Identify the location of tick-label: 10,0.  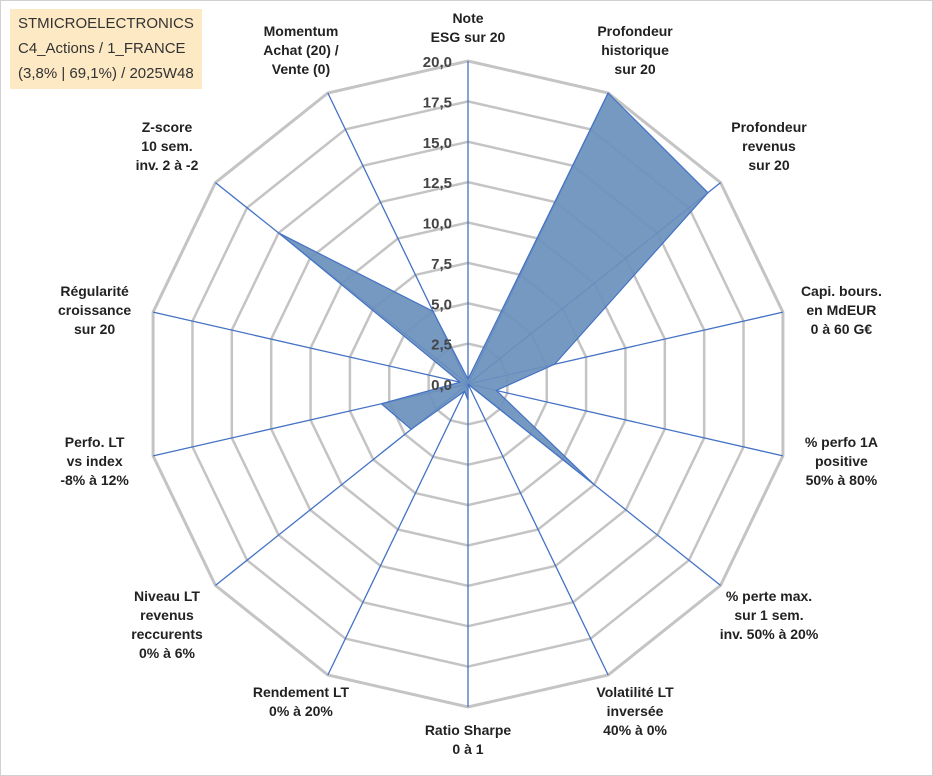
(437, 224).